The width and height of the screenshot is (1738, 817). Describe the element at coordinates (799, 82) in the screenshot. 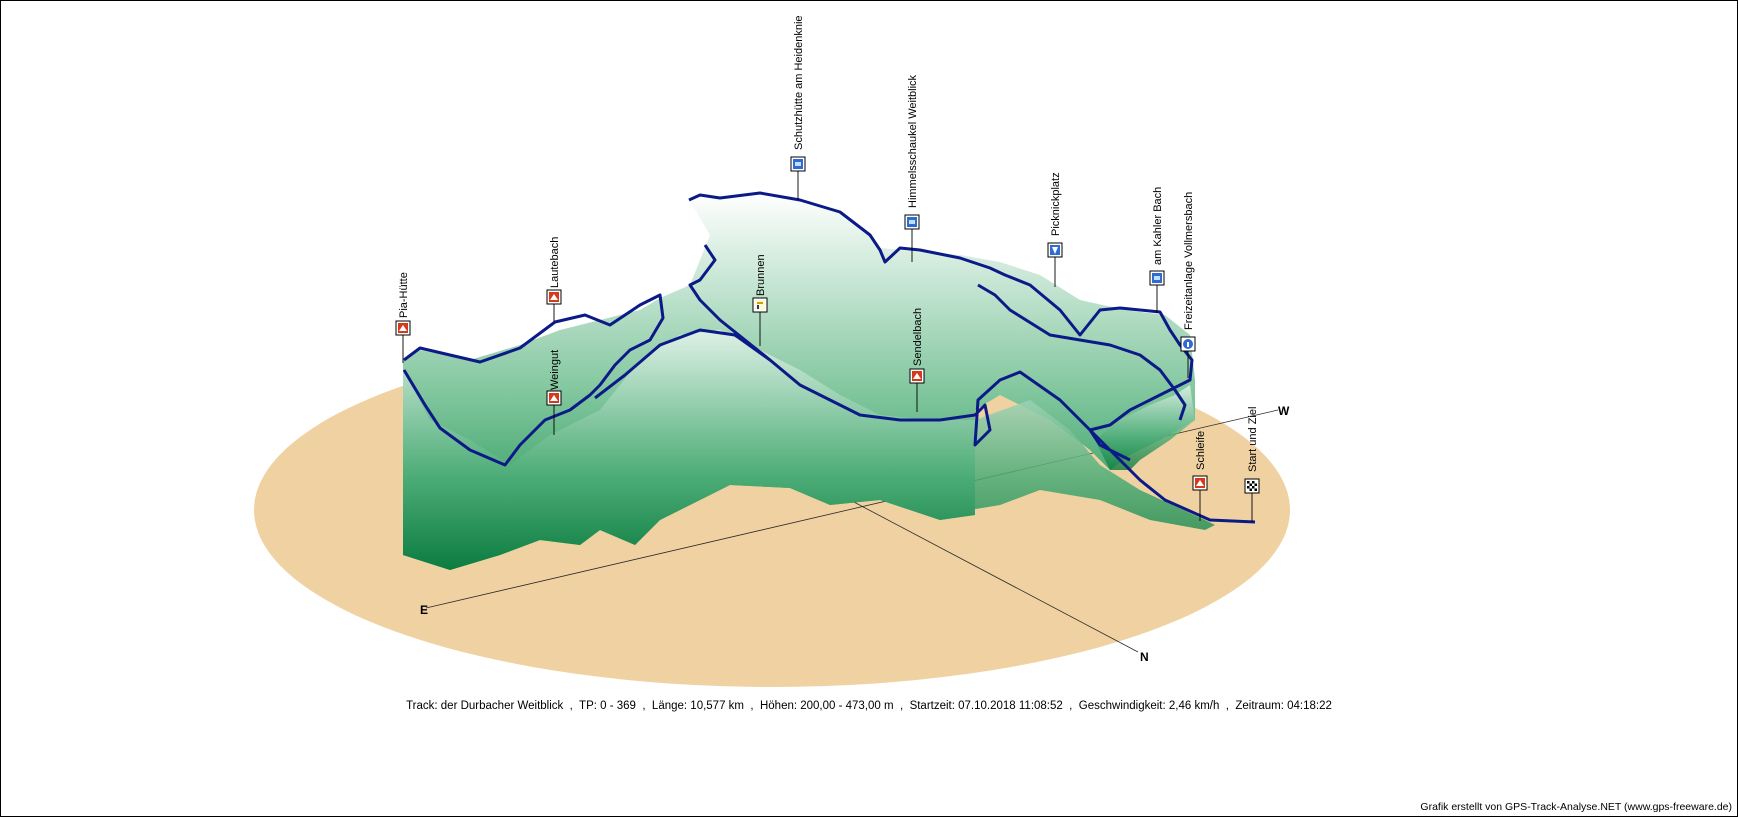

I see `waypoint-label: Schutzhütte am Heidenknie` at that location.